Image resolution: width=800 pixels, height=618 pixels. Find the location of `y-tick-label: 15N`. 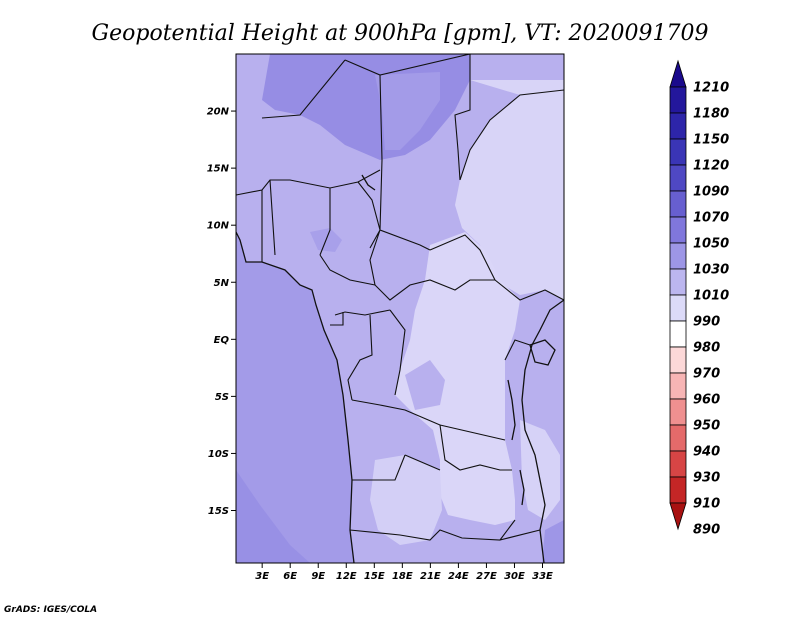

y-tick-label: 15N is located at coordinates (218, 169).